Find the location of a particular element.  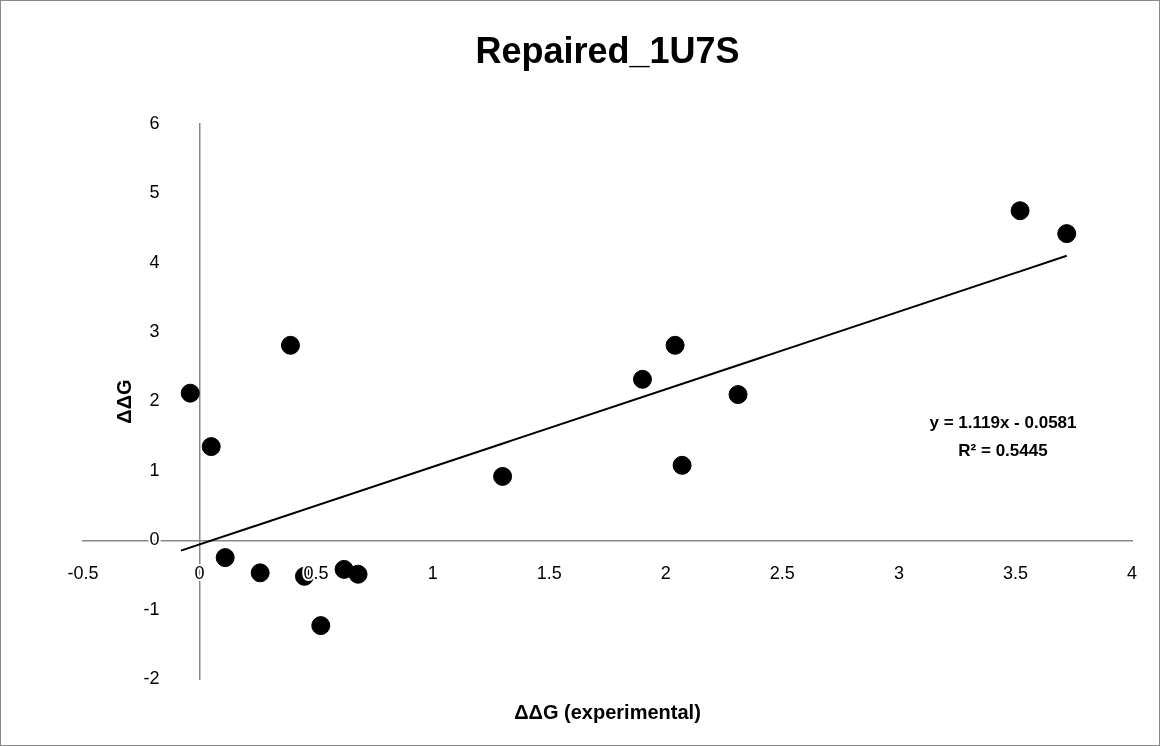

annotation: R² = 0.5445 is located at coordinates (1003, 450).